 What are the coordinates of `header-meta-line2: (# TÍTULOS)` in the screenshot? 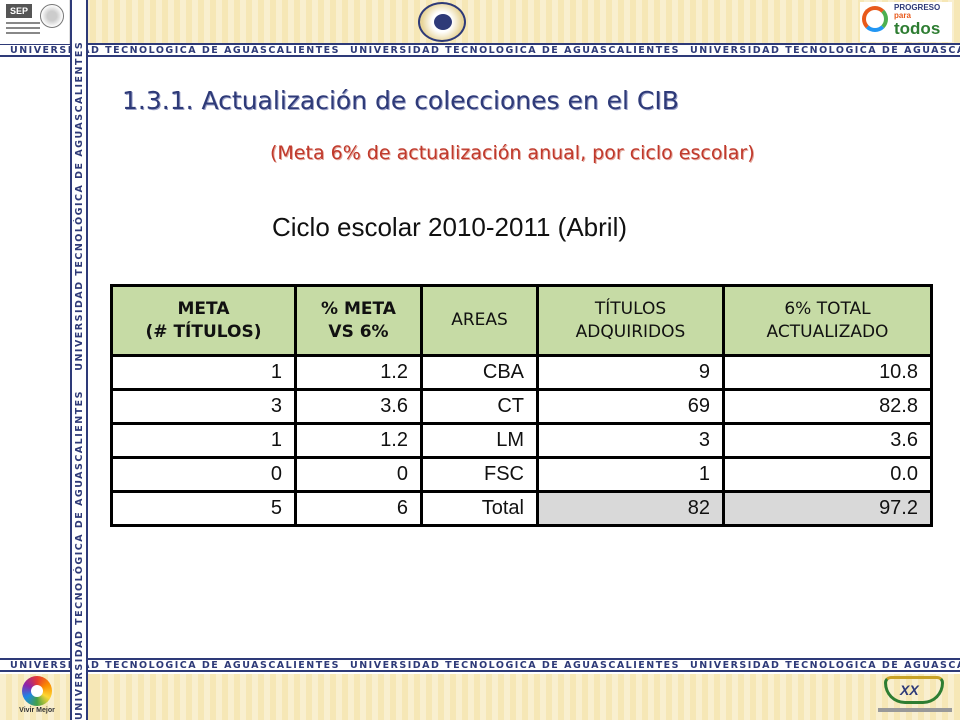 It's located at (203, 331).